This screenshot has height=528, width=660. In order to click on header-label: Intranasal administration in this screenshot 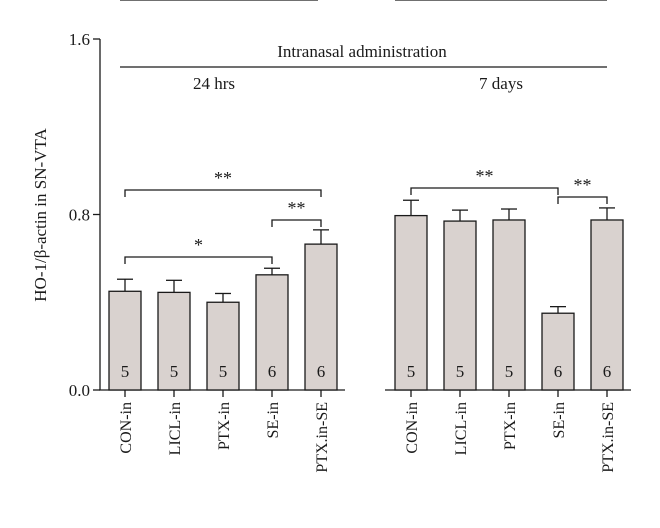, I will do `click(362, 51)`.